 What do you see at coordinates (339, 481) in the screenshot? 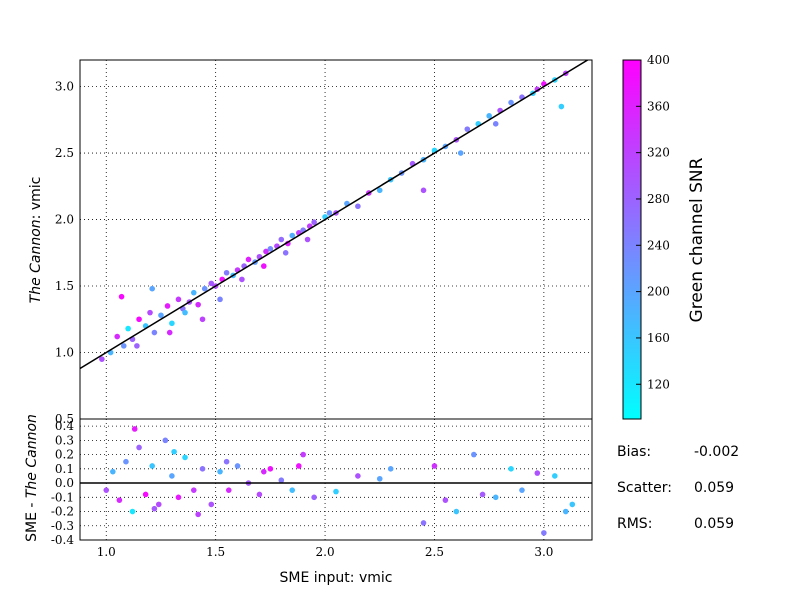
I see `residual-scatter-points` at bounding box center [339, 481].